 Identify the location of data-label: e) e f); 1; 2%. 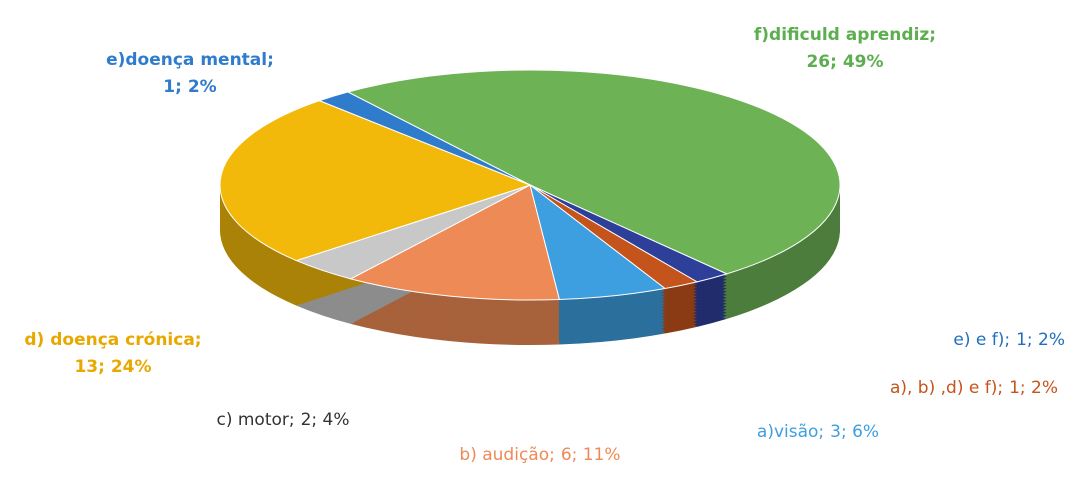
(1009, 340).